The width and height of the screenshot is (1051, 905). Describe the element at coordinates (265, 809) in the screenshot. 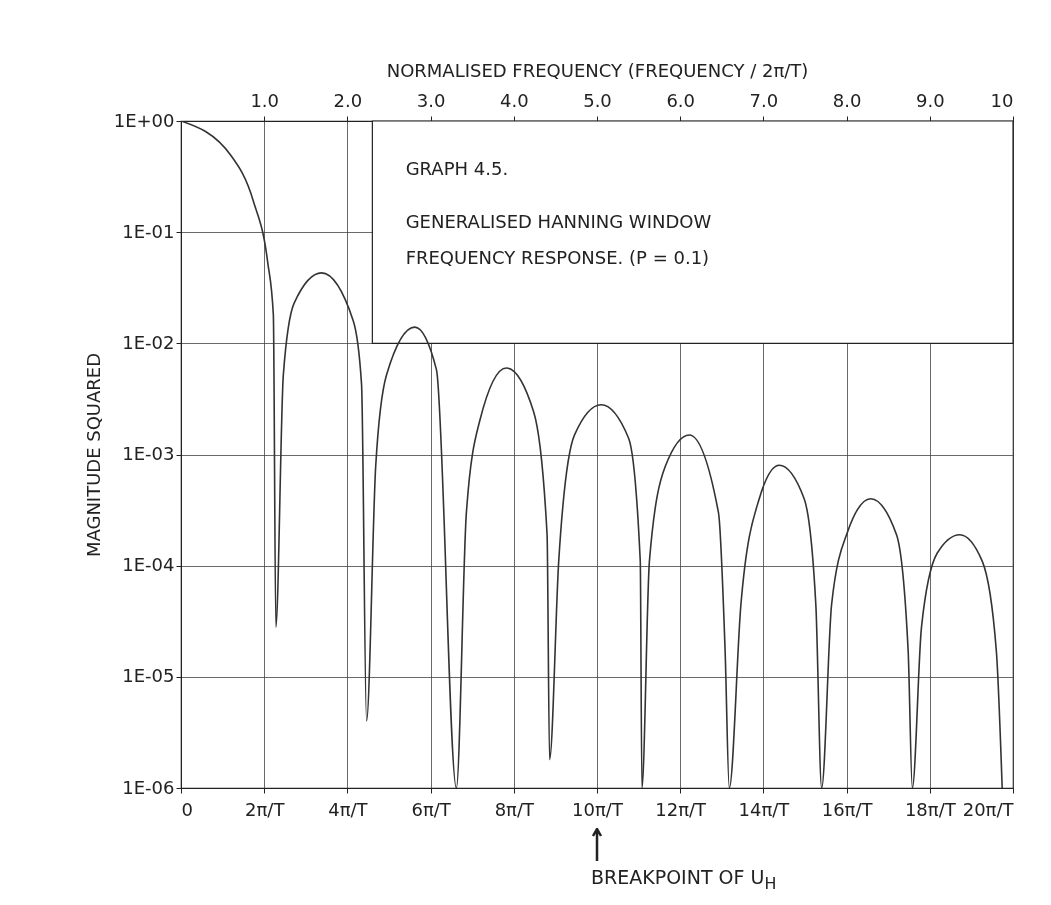

I see `x-tick-label: 2π/T` at that location.